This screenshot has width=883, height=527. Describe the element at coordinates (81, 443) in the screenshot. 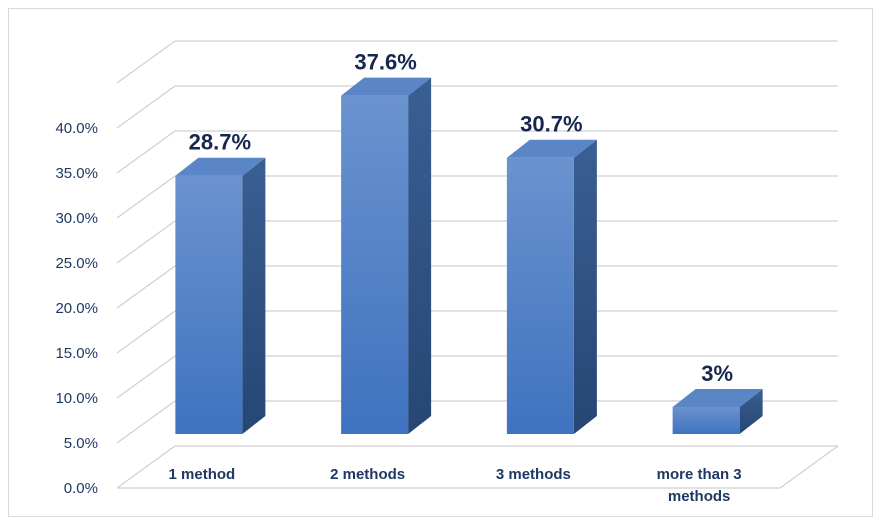

I see `y-tick-label: 5.0%` at that location.